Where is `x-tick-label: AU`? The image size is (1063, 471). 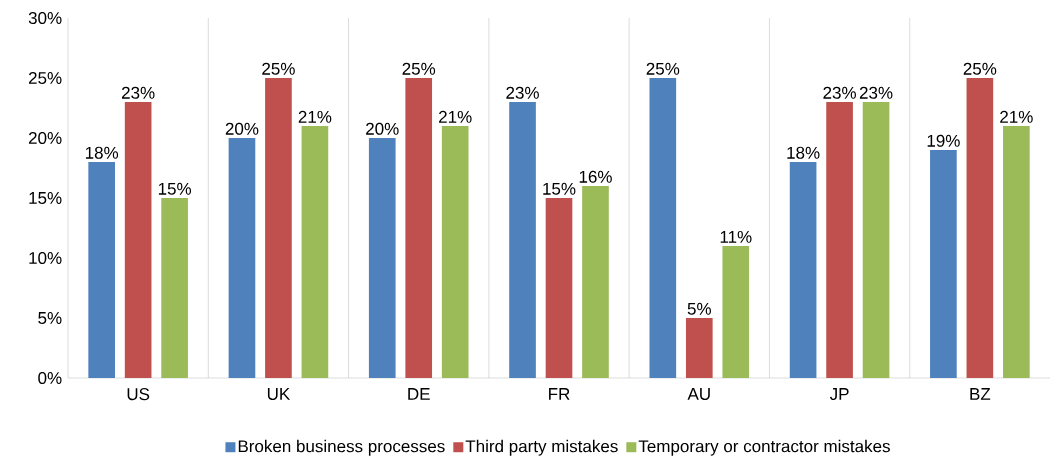
x-tick-label: AU is located at coordinates (698, 394).